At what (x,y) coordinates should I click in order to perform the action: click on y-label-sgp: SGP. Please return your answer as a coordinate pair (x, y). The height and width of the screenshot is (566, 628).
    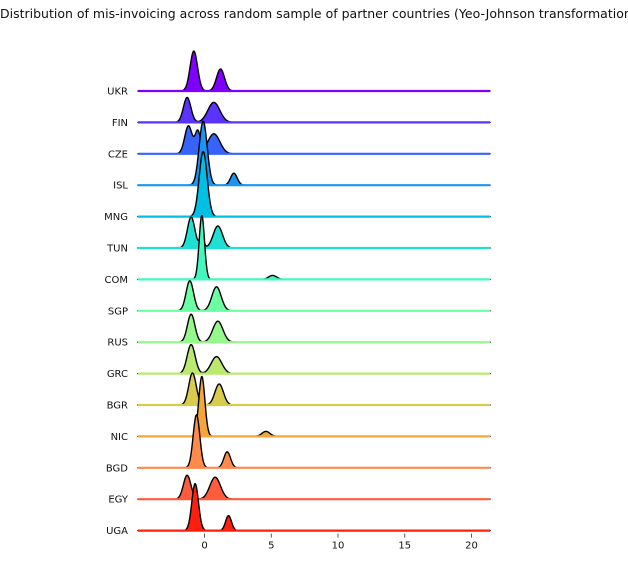
    Looking at the image, I should click on (118, 311).